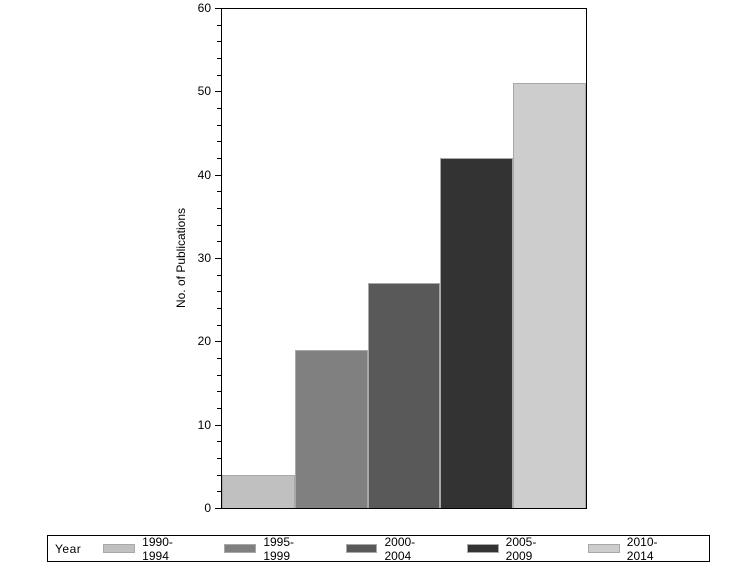 This screenshot has width=756, height=567. I want to click on legend-label: 2010-2014, so click(642, 548).